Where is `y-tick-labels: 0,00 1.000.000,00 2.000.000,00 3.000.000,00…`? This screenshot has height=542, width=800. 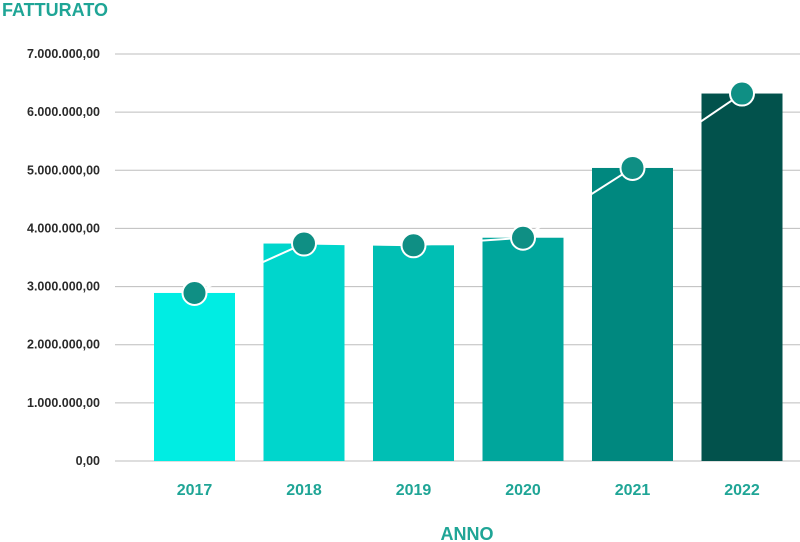
y-tick-labels: 0,00 1.000.000,00 2.000.000,00 3.000.000,00… is located at coordinates (63, 257).